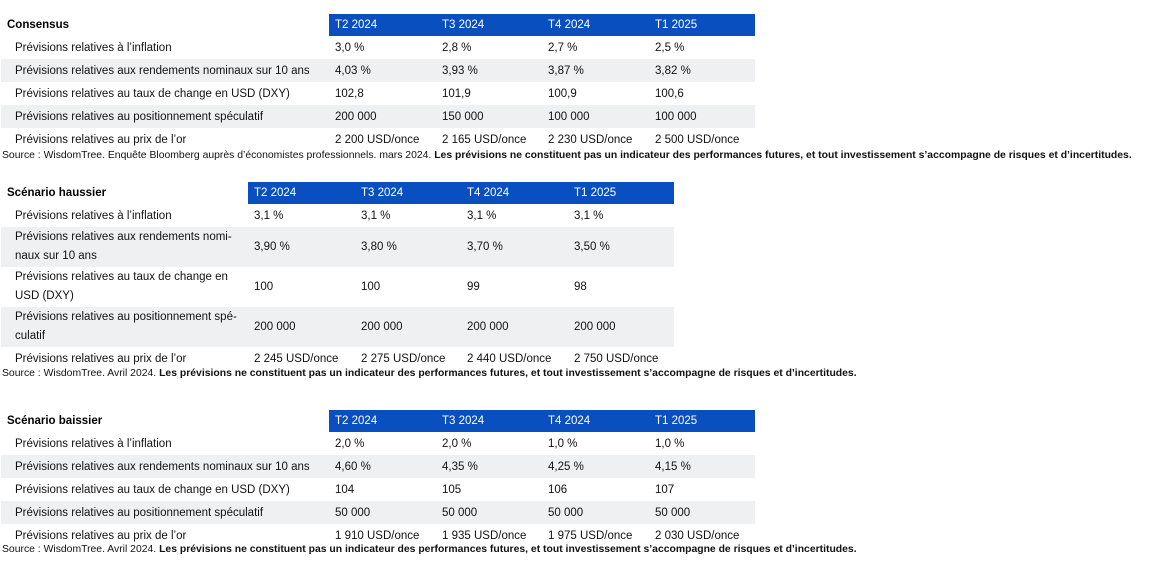 This screenshot has height=567, width=1156. Describe the element at coordinates (165, 421) in the screenshot. I see `table-title: Scénario baissier` at that location.